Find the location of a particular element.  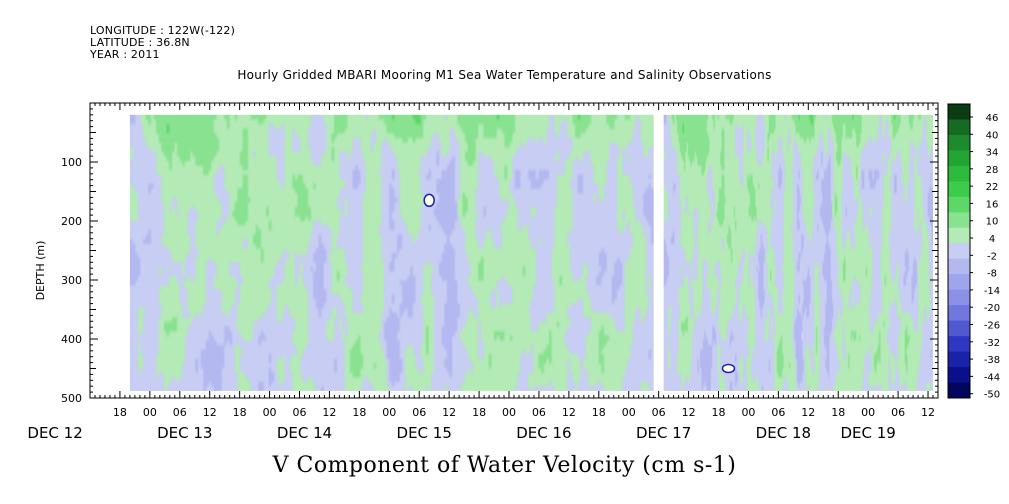

x-day-label: DEC 17 is located at coordinates (663, 433).